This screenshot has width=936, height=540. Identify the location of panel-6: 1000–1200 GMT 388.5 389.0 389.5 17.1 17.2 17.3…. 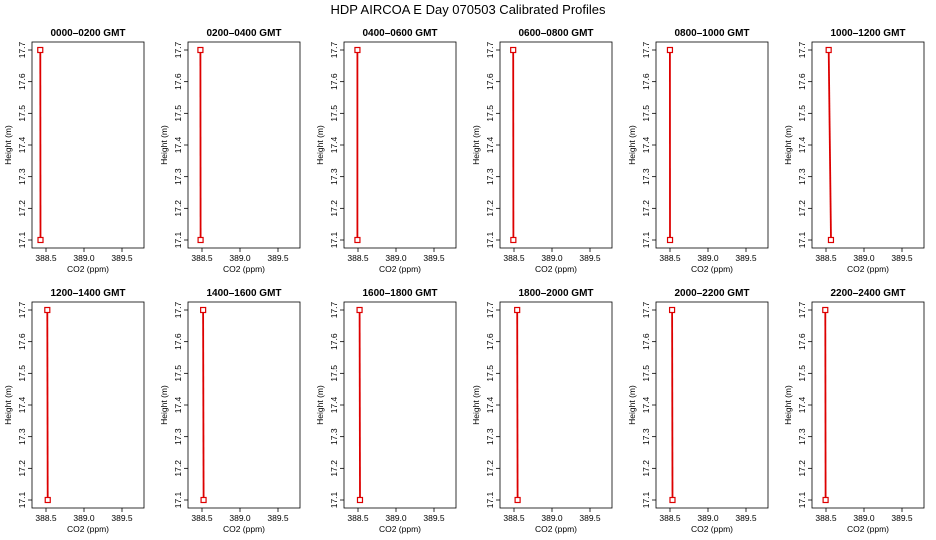
(854, 151).